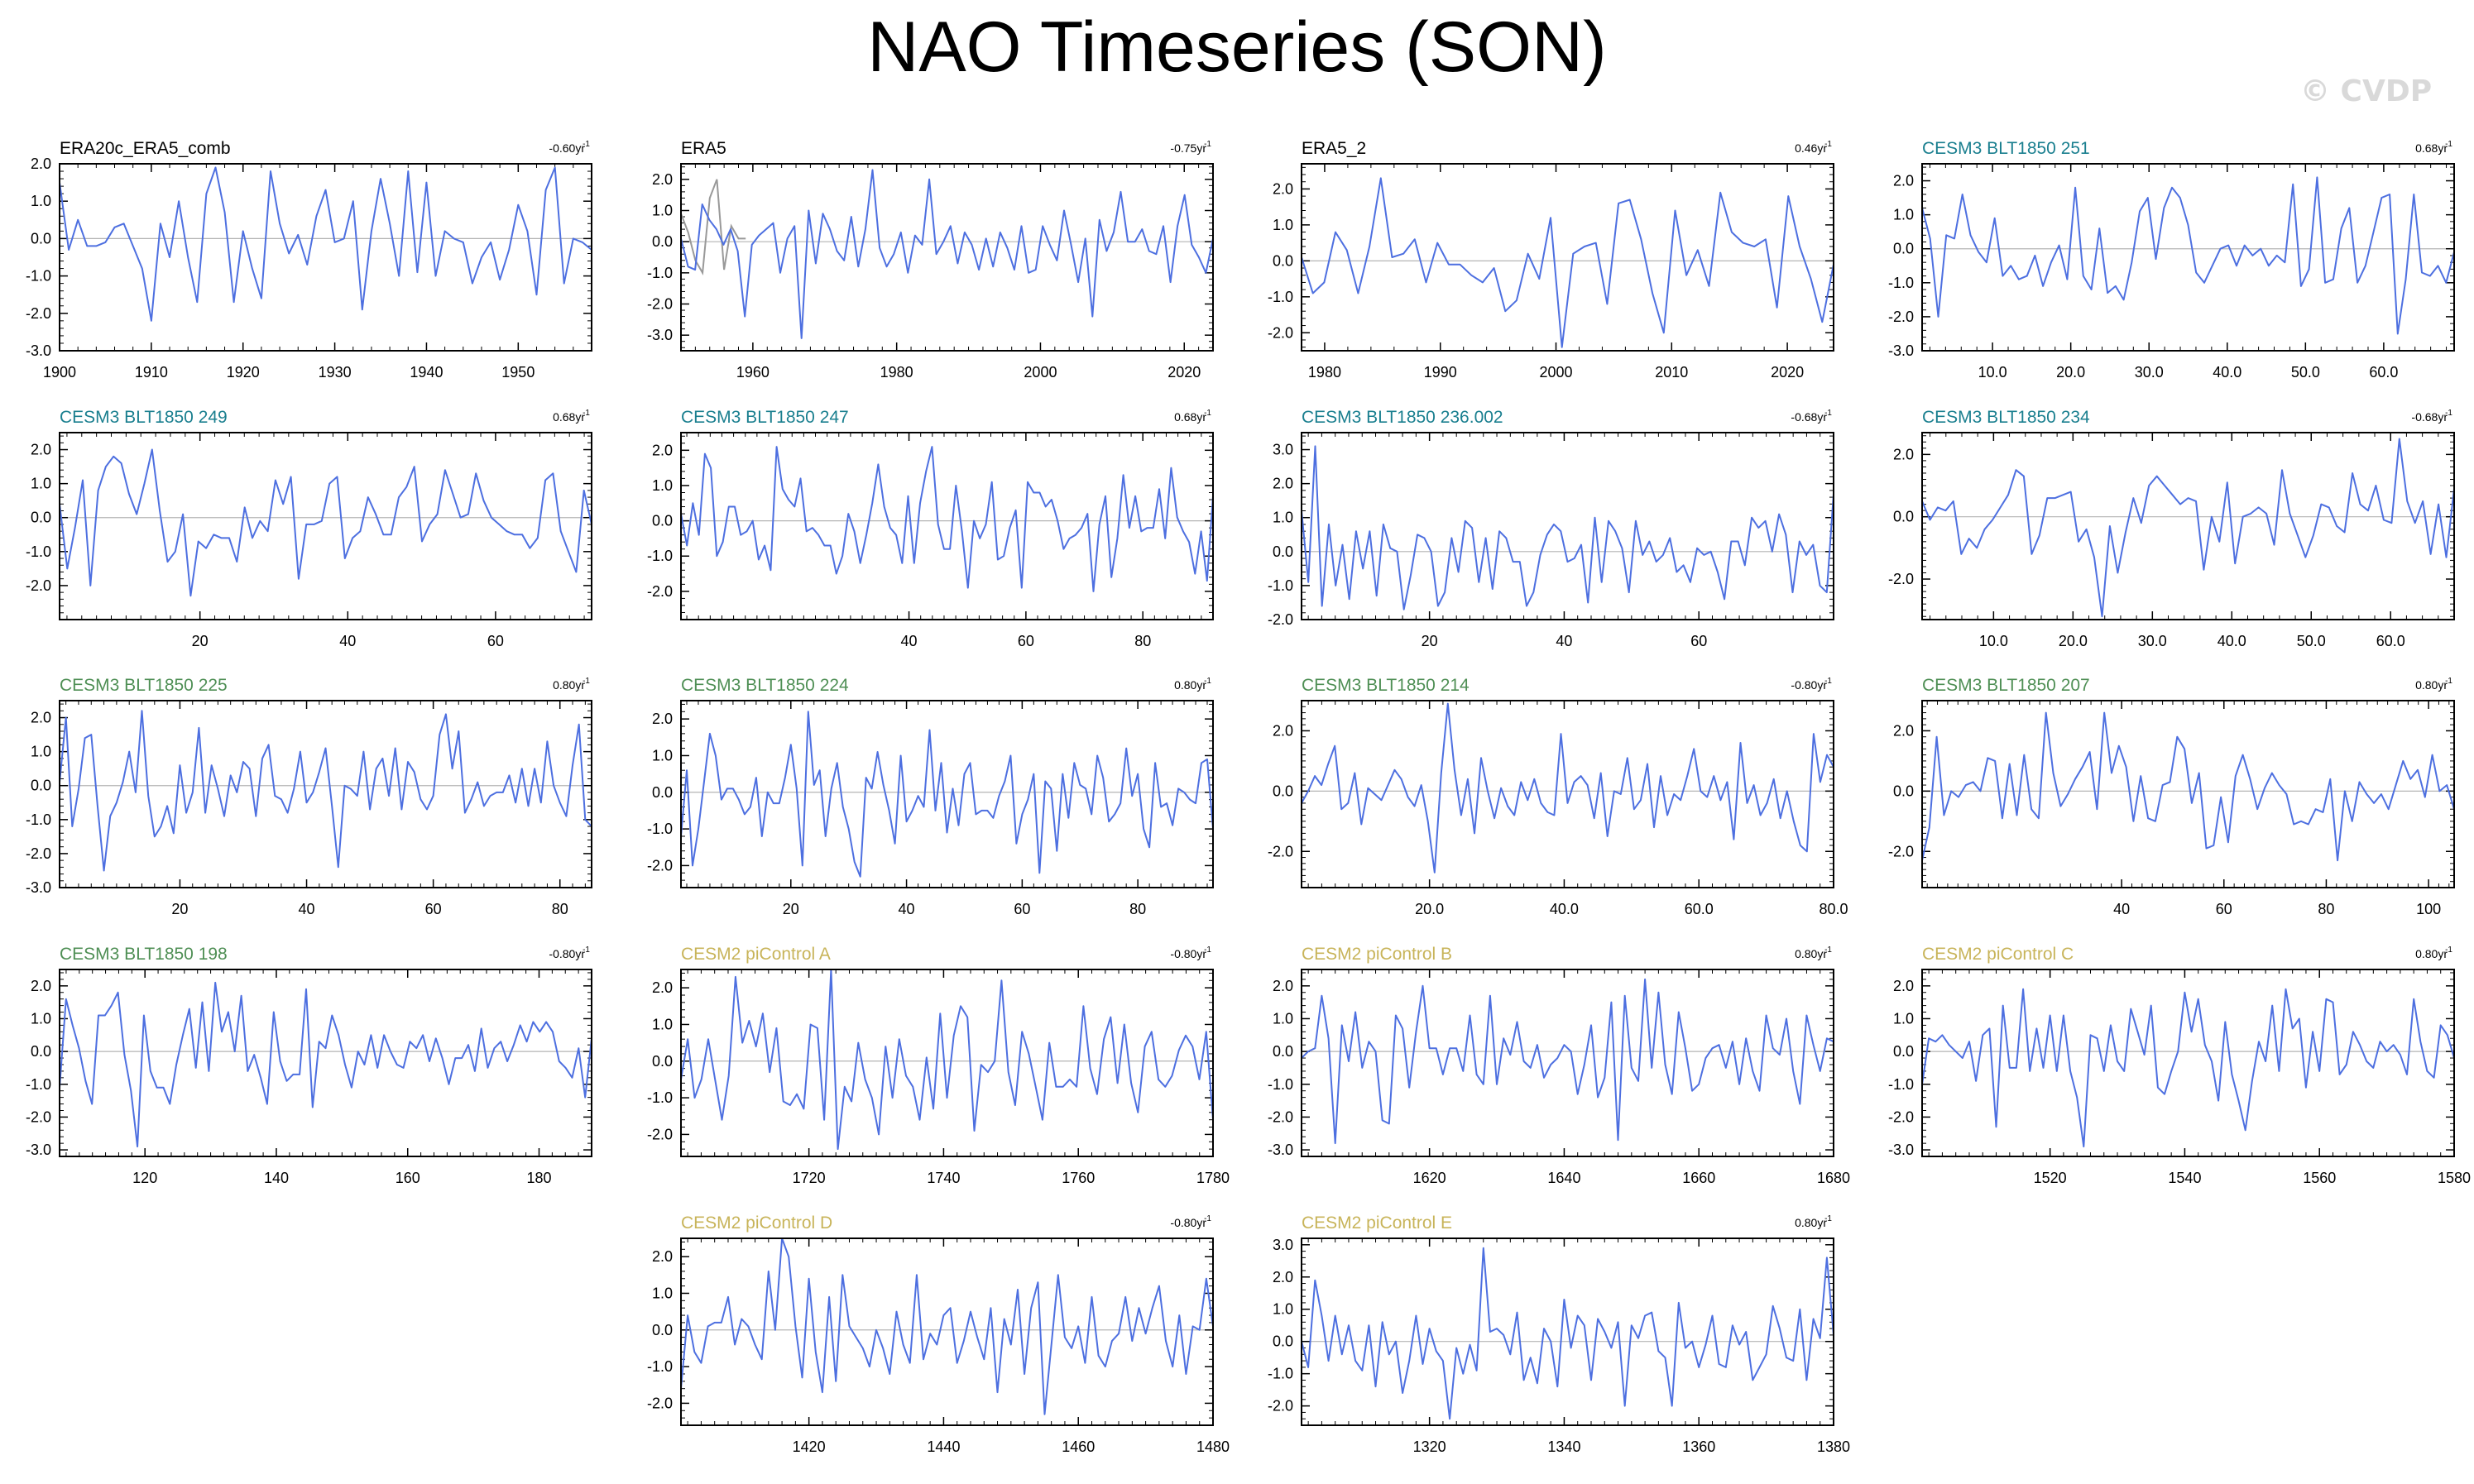  I want to click on trend-label: 0.68yr, so click(1190, 417).